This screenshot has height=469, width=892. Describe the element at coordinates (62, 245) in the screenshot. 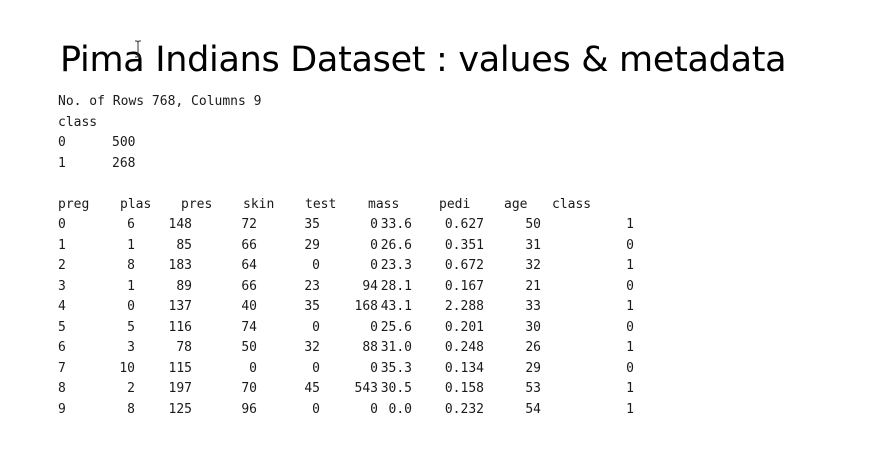

I see `row-index: 1` at that location.